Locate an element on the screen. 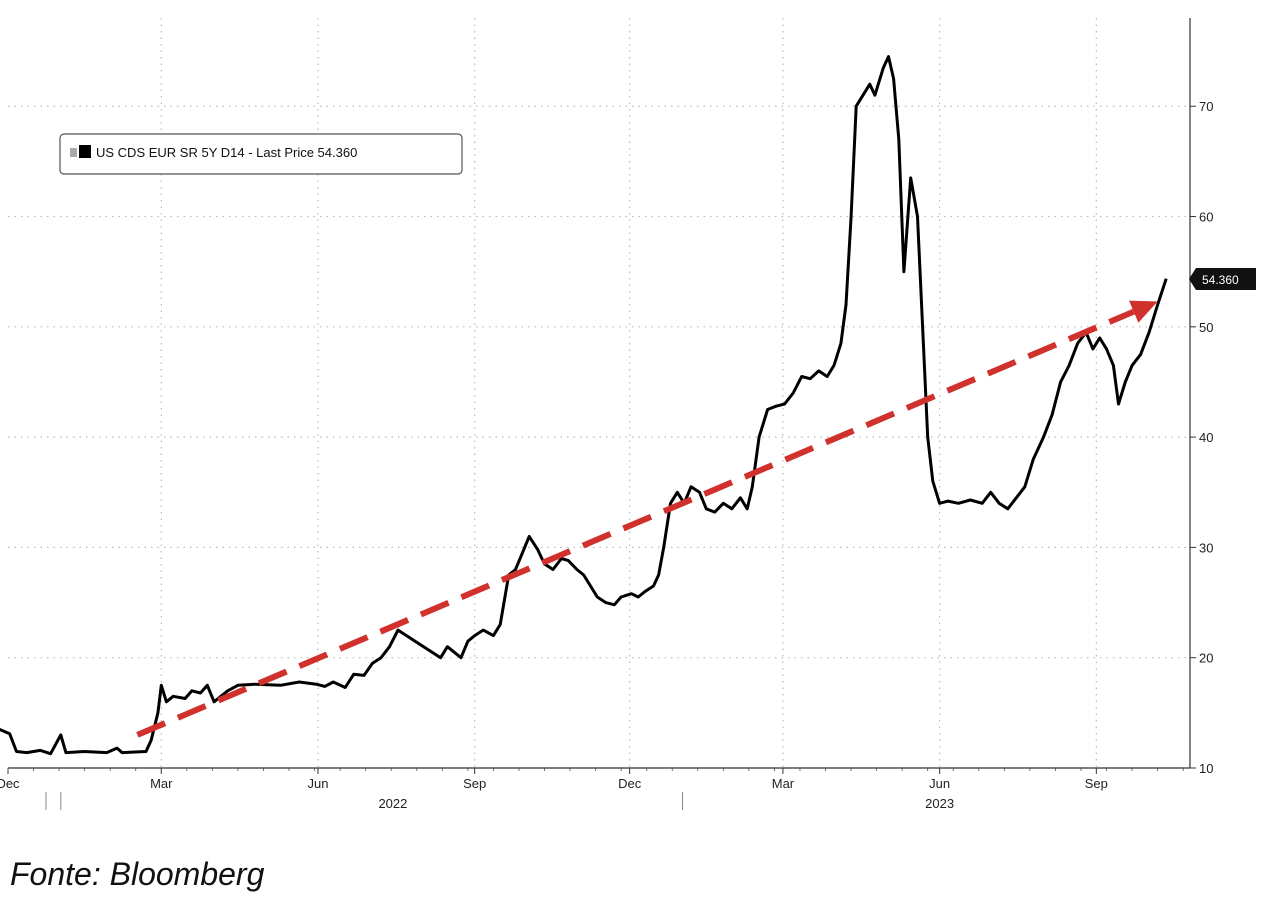 The image size is (1264, 904). legend-label: US CDS EUR SR 5Y D14 - Last Price 54.360 is located at coordinates (226, 152).